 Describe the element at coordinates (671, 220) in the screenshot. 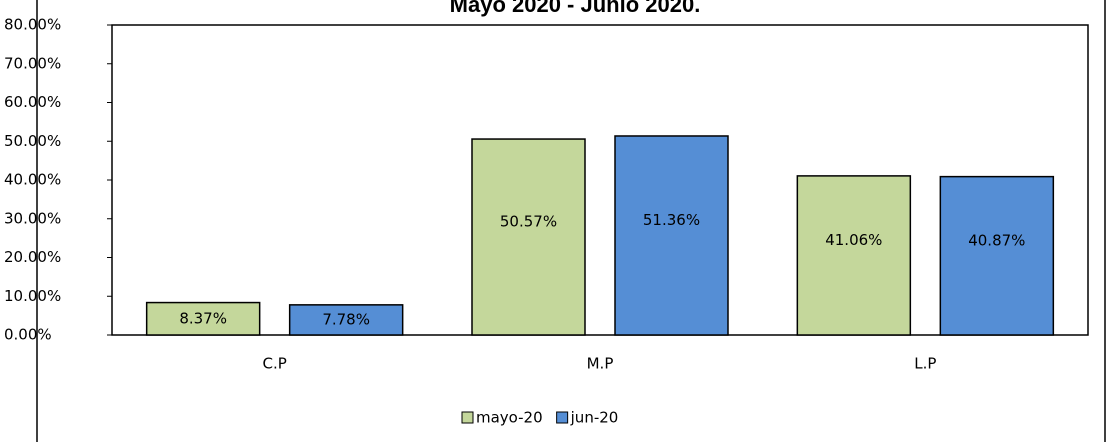

I see `data-label: 51.36%` at that location.